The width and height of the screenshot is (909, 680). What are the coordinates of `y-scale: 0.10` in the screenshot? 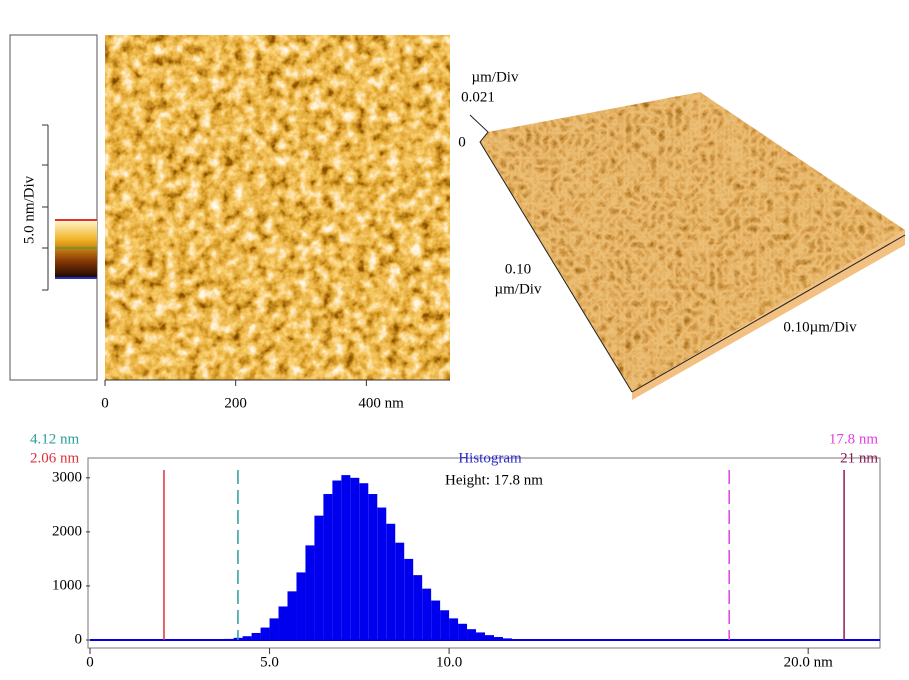 It's located at (518, 269).